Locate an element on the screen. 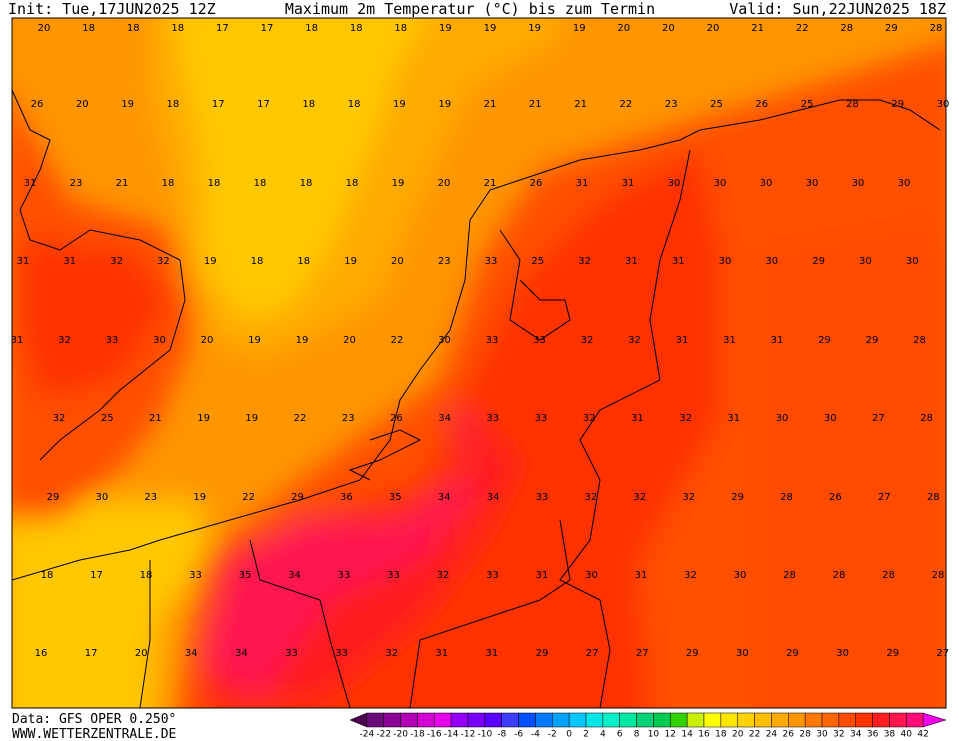  legend-label: -10 is located at coordinates (485, 735).